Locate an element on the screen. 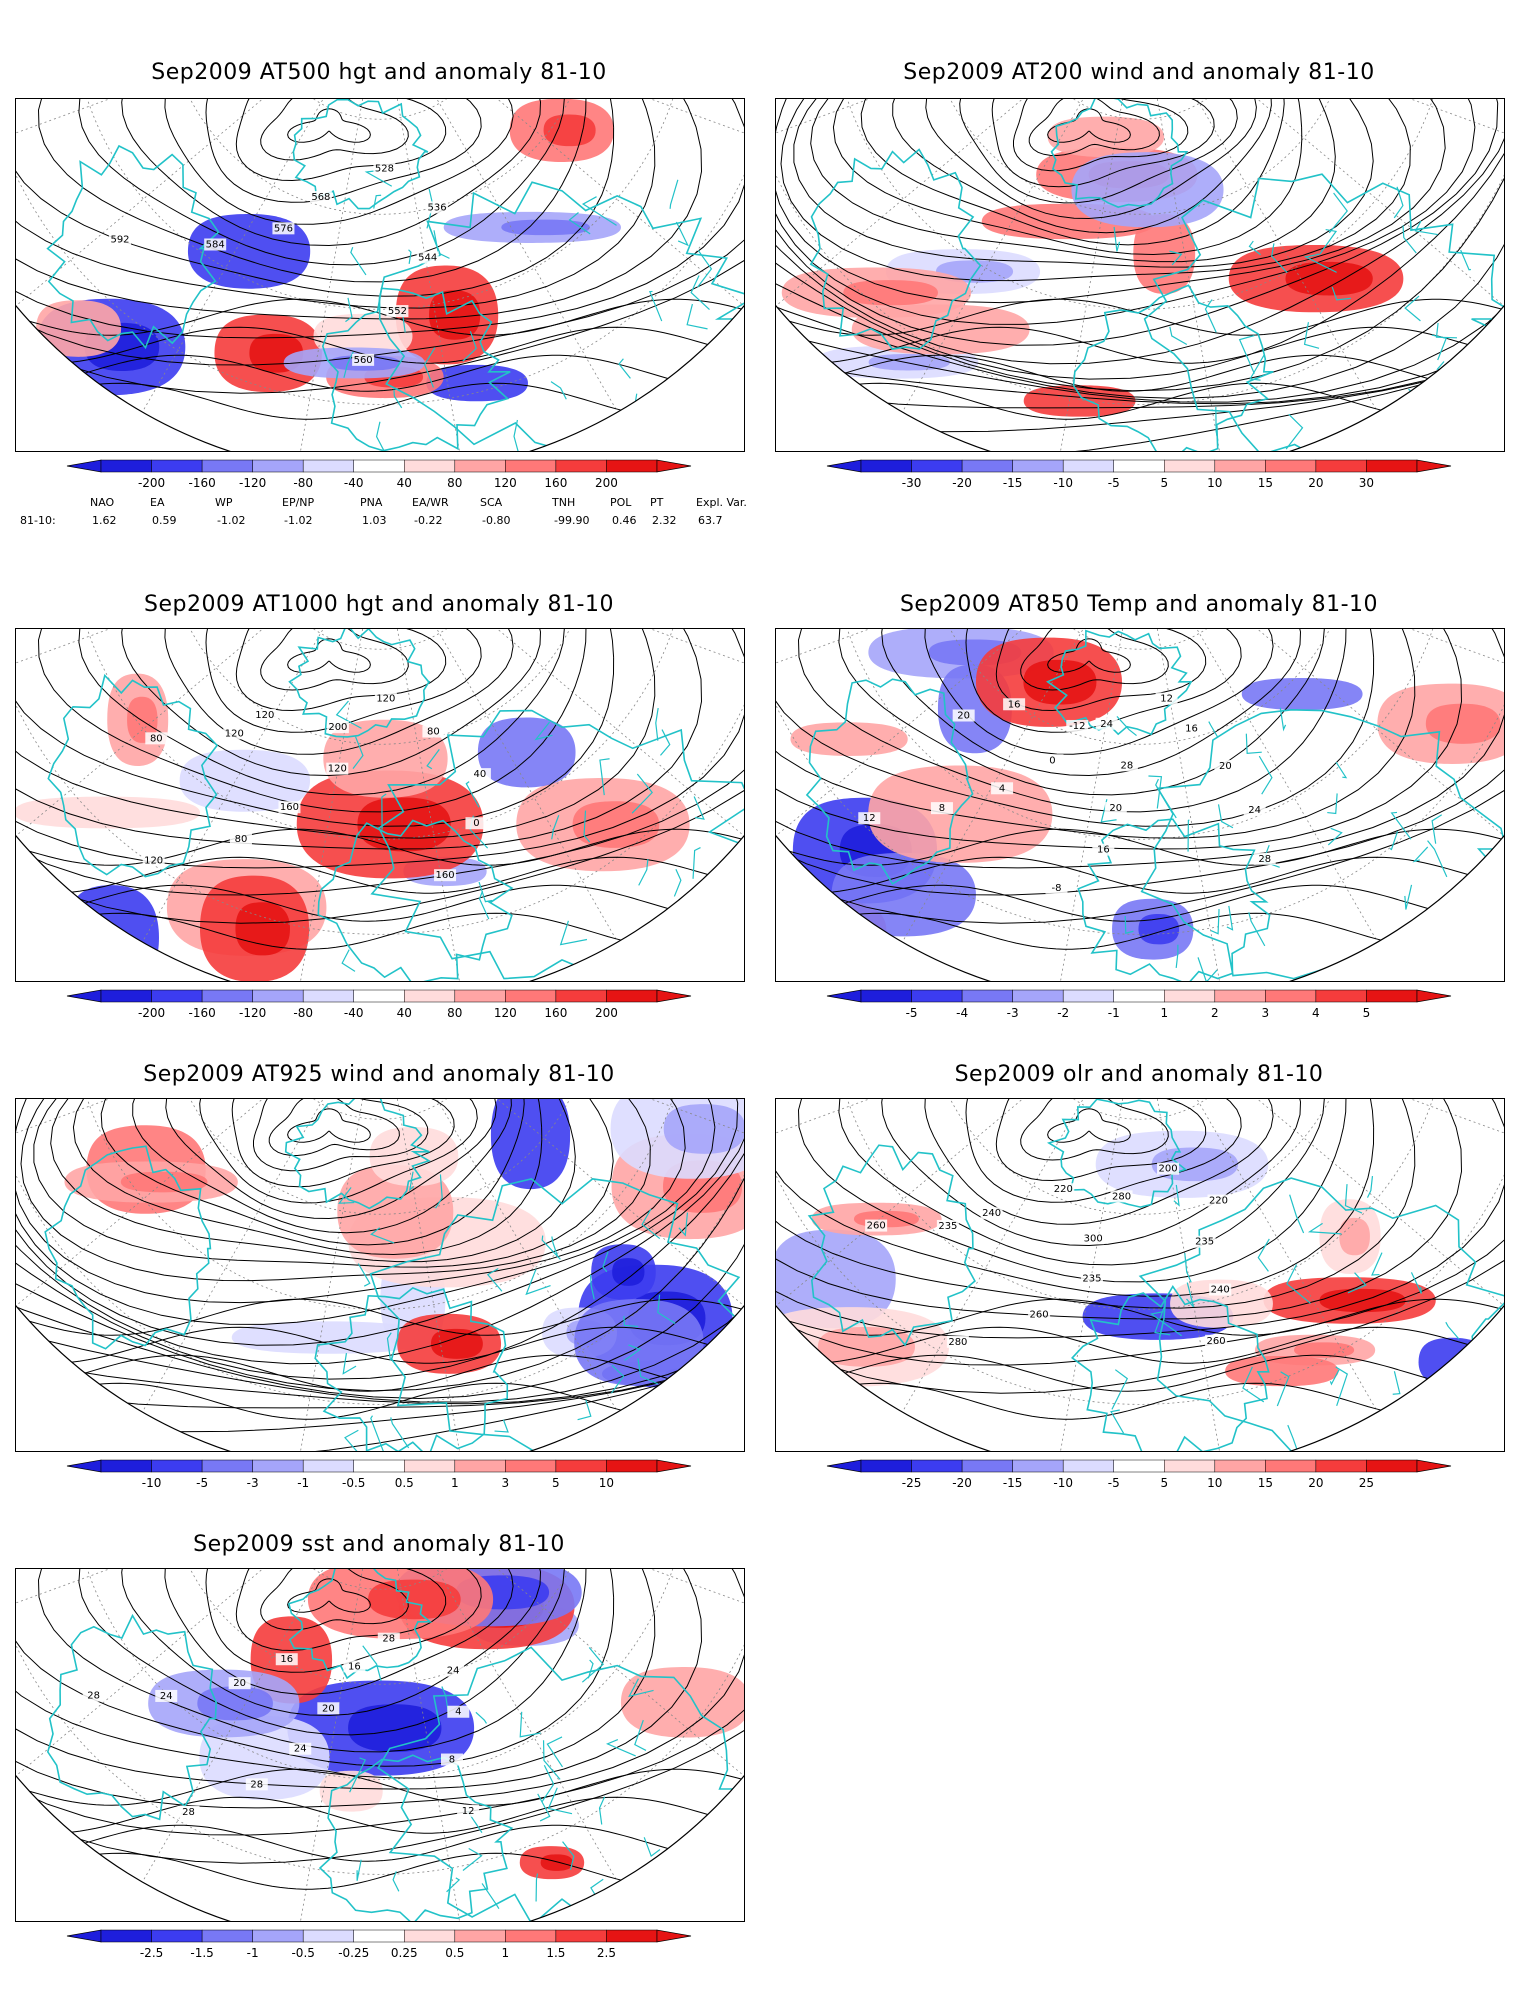  contour-label: 260 is located at coordinates (1216, 1341).